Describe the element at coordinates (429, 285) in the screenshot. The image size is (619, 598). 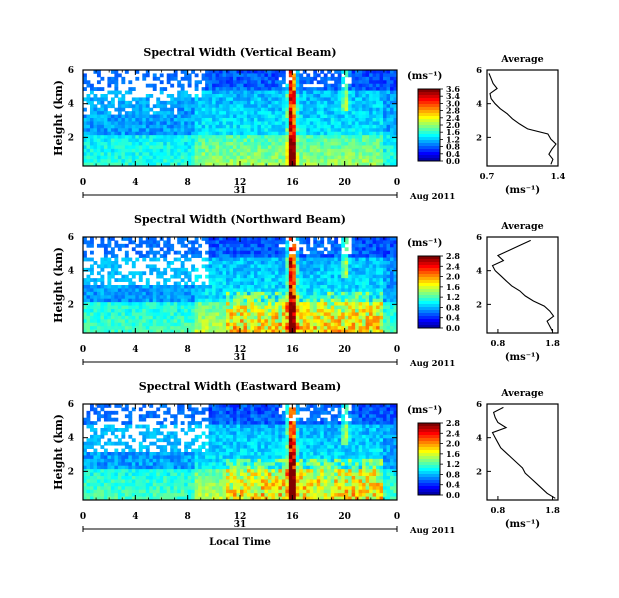
I see `colorbar-segment` at that location.